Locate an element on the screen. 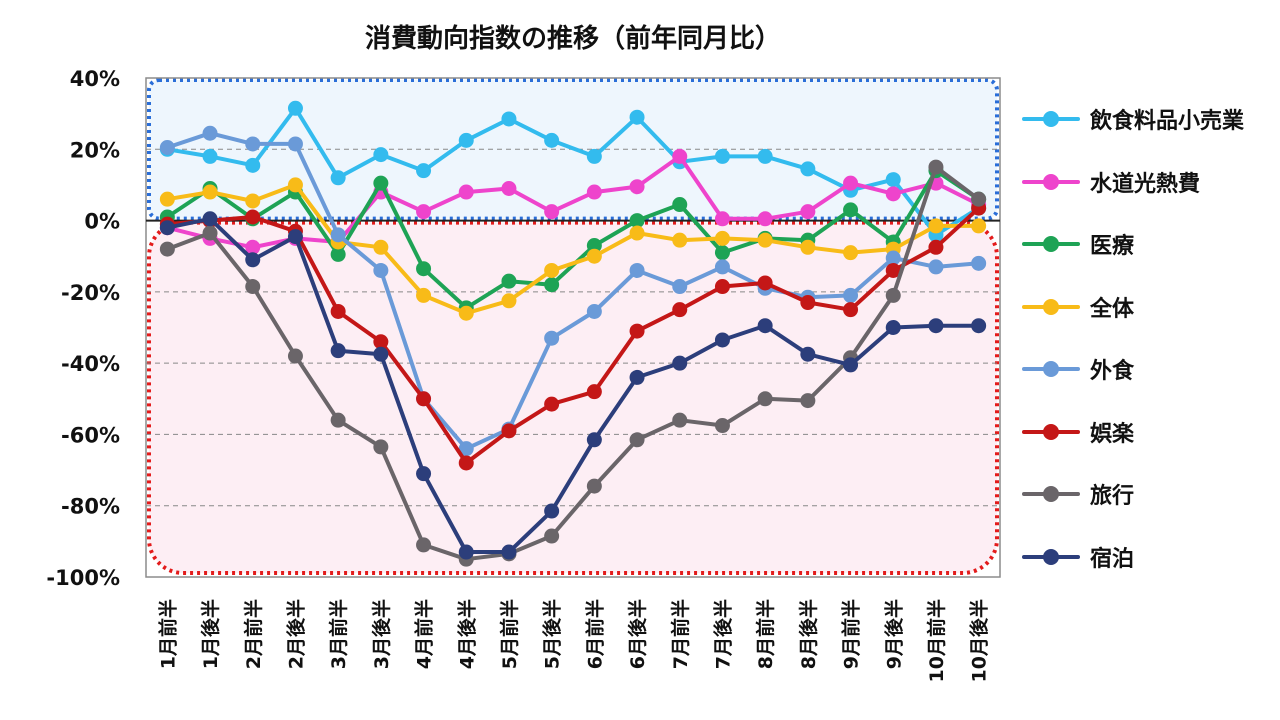 Image resolution: width=1280 pixels, height=720 pixels. x-tick-label: 3月前半 is located at coordinates (338, 634).